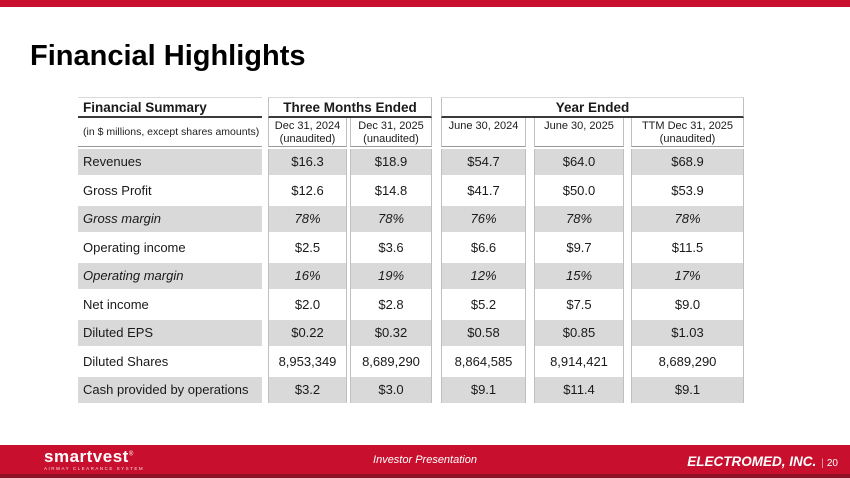 The width and height of the screenshot is (850, 478). Describe the element at coordinates (170, 162) in the screenshot. I see `row-label: Revenues` at that location.